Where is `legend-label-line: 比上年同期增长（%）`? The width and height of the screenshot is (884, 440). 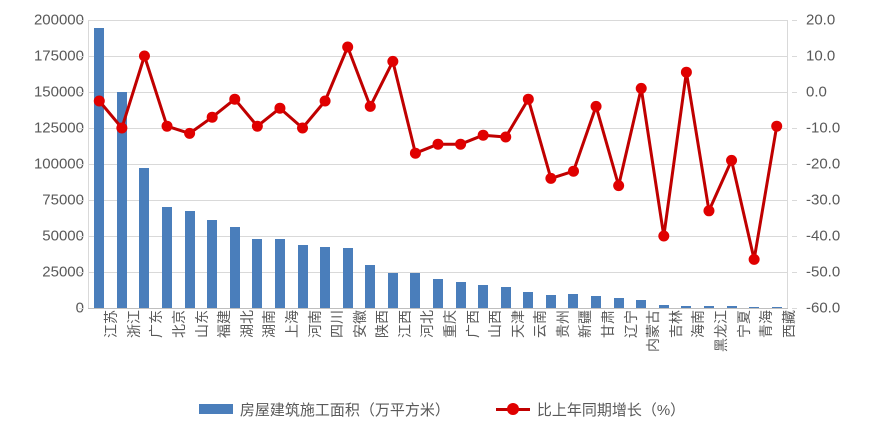
legend-label-line: 比上年同期增长（%） is located at coordinates (611, 410).